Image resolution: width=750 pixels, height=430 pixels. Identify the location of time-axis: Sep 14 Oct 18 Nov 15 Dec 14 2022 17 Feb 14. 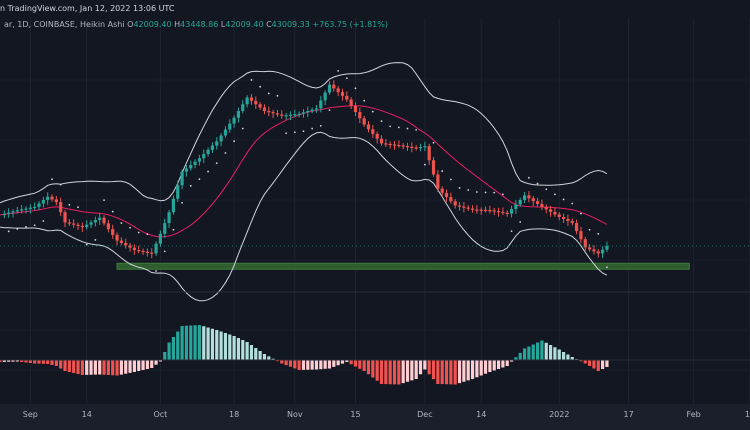
(375, 417).